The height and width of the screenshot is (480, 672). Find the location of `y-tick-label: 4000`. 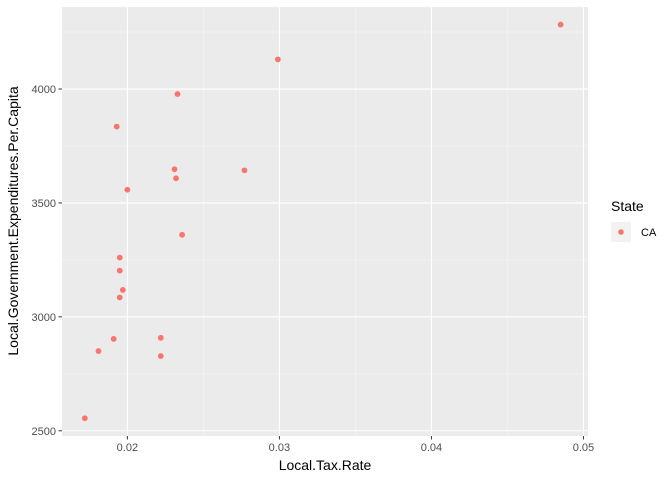

y-tick-label: 4000 is located at coordinates (44, 90).